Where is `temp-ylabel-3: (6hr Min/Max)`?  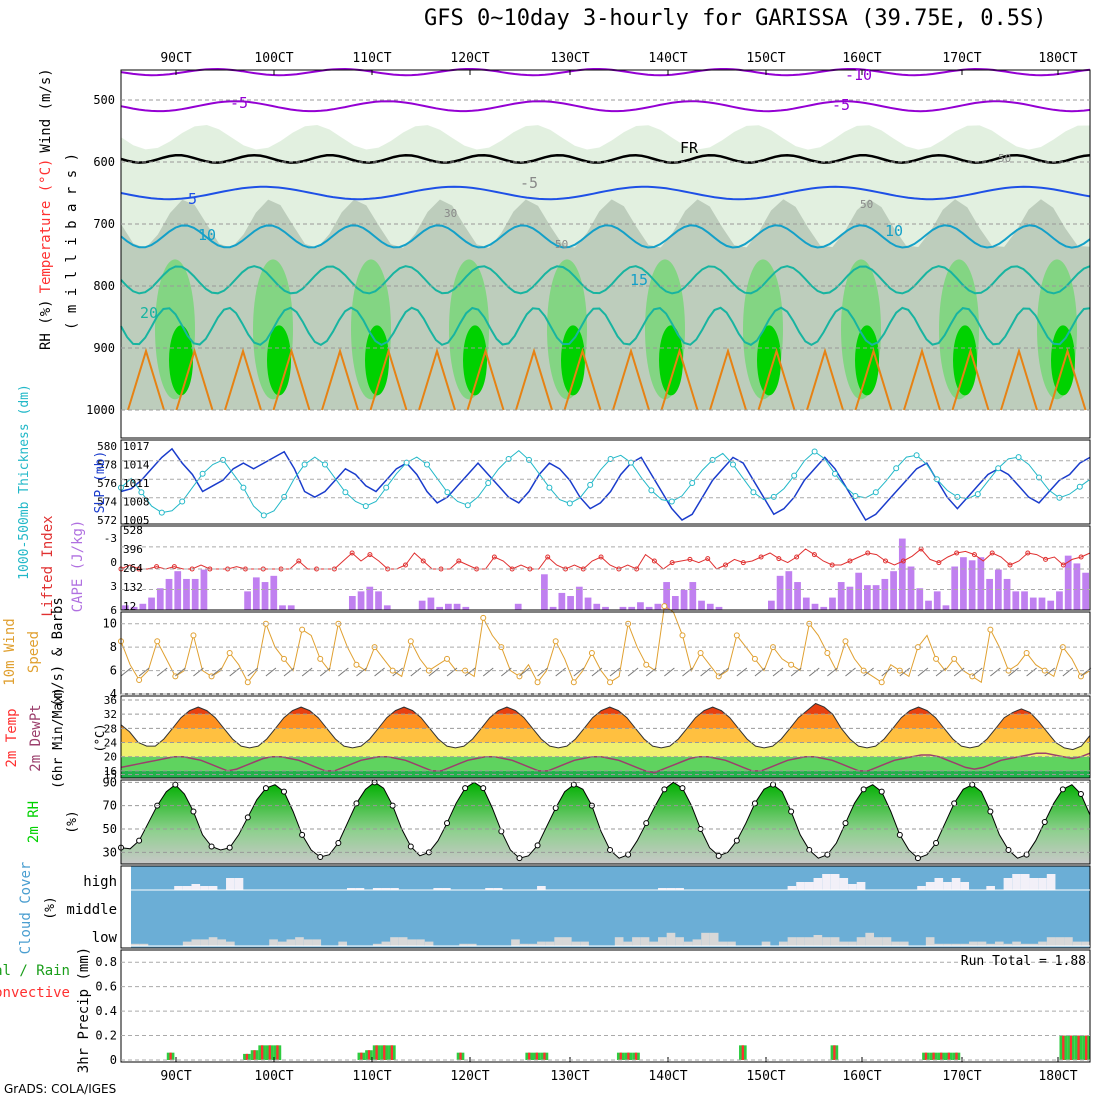 temp-ylabel-3: (6hr Min/Max) is located at coordinates (58, 738).